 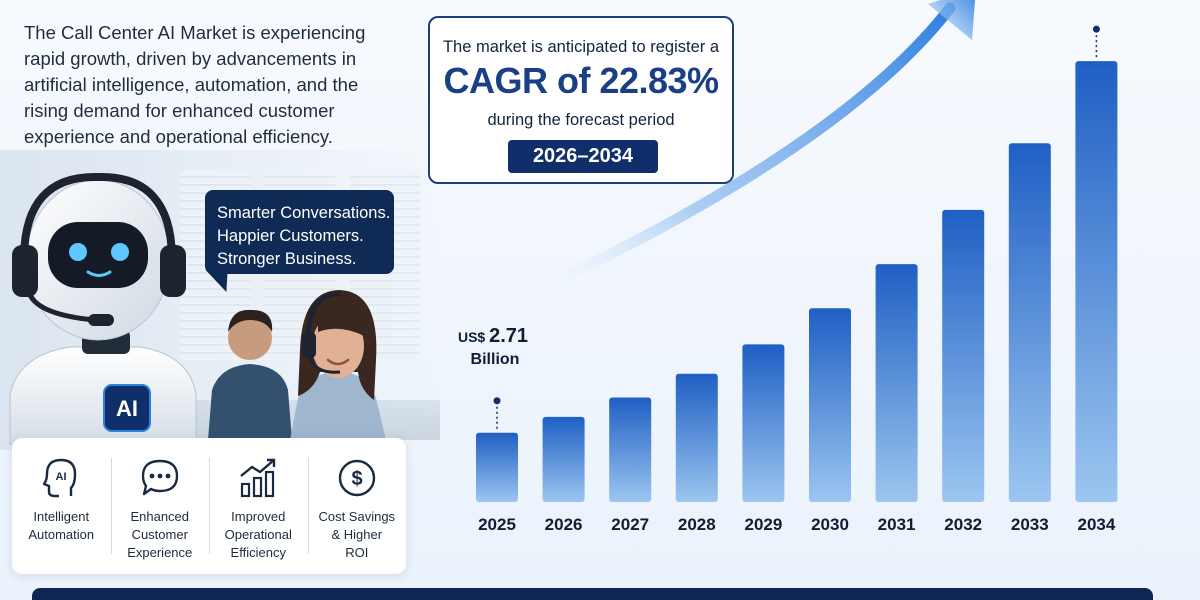 What do you see at coordinates (258, 506) in the screenshot?
I see `feature-operational-efficiency: Improved Operational Efficiency` at bounding box center [258, 506].